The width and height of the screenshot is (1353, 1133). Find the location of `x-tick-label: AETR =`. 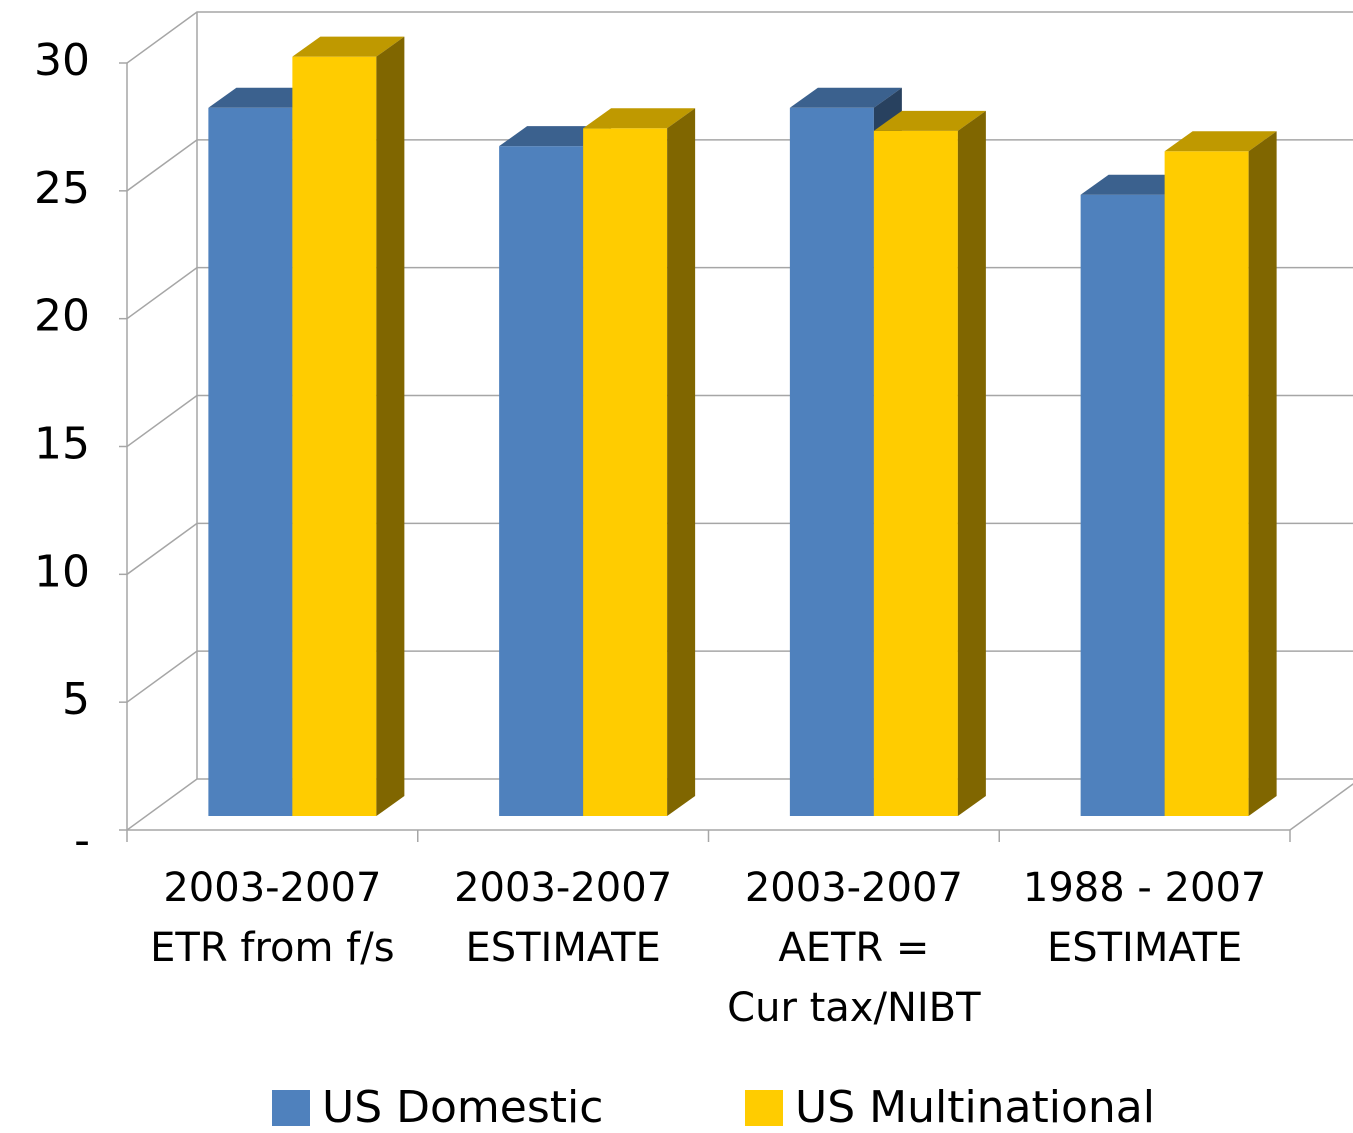

x-tick-label: AETR = is located at coordinates (853, 948).